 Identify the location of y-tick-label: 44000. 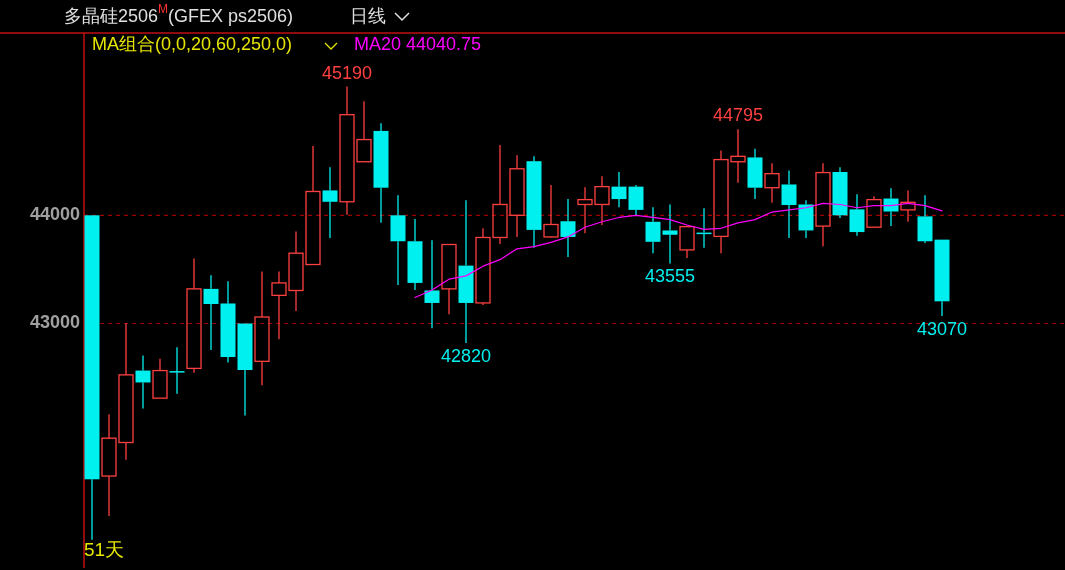
(54, 214).